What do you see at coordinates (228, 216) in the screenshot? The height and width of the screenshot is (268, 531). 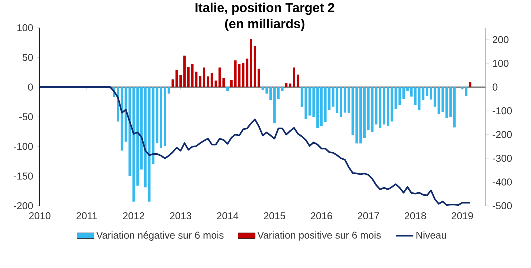 I see `x-tick-label: 2014` at bounding box center [228, 216].